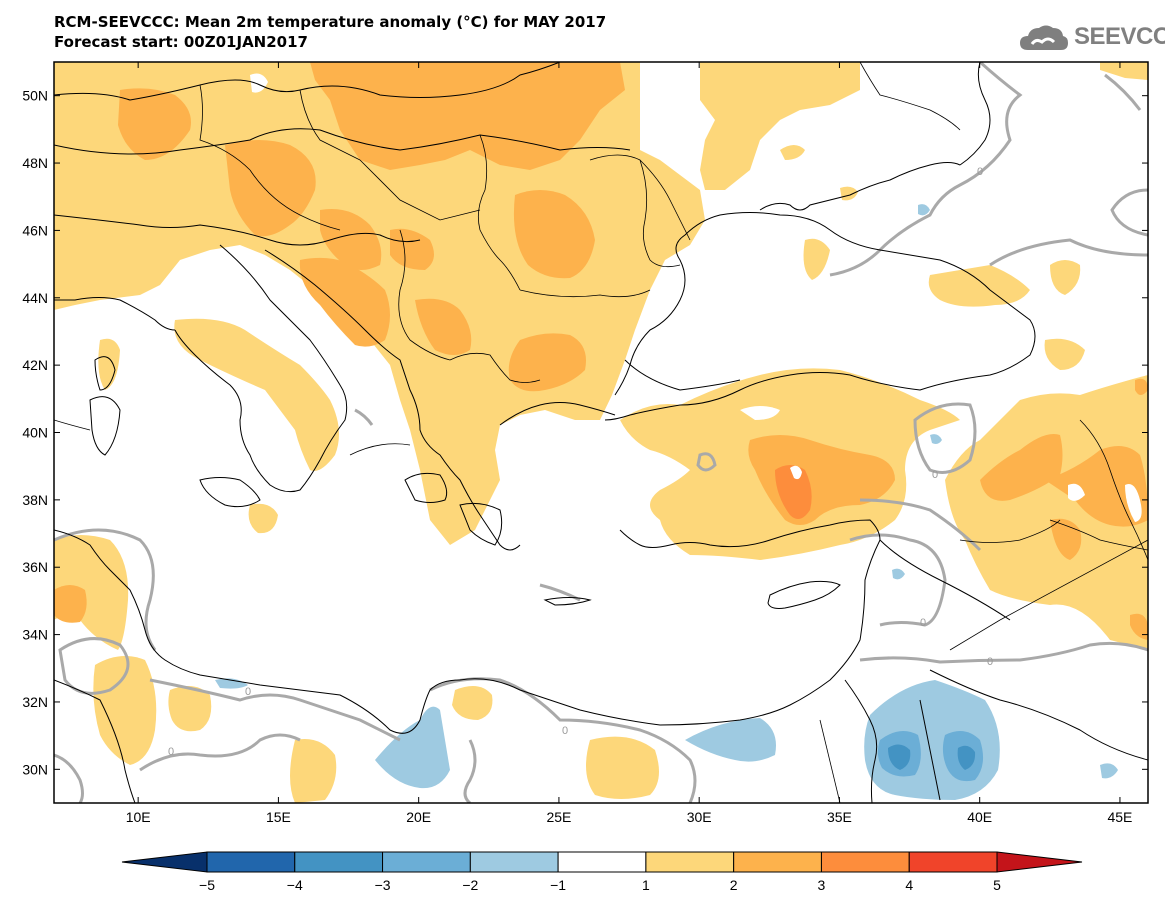 The width and height of the screenshot is (1165, 907). Describe the element at coordinates (35, 702) in the screenshot. I see `lat-tick-label: 32N` at that location.